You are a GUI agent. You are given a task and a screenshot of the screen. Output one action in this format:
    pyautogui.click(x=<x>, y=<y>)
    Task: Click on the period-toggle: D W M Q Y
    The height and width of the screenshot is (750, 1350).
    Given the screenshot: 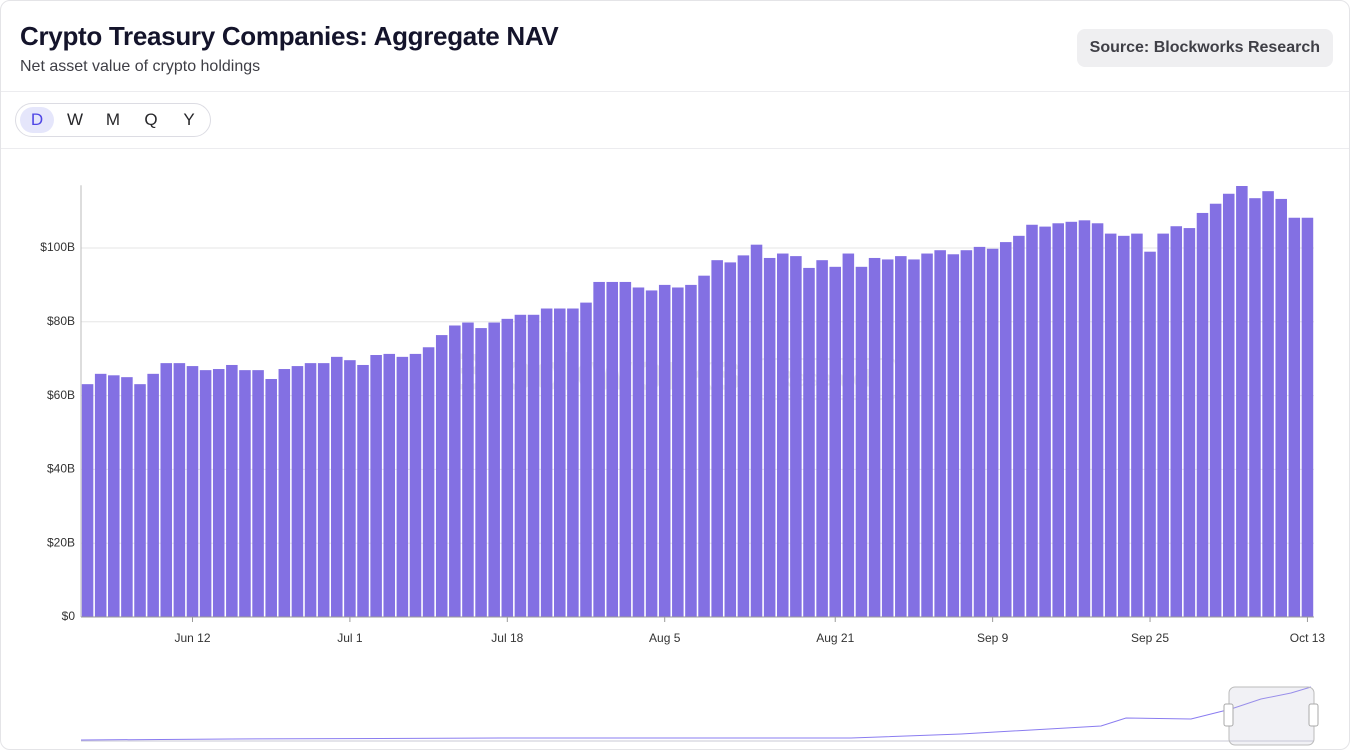 What is the action you would take?
    pyautogui.click(x=113, y=120)
    